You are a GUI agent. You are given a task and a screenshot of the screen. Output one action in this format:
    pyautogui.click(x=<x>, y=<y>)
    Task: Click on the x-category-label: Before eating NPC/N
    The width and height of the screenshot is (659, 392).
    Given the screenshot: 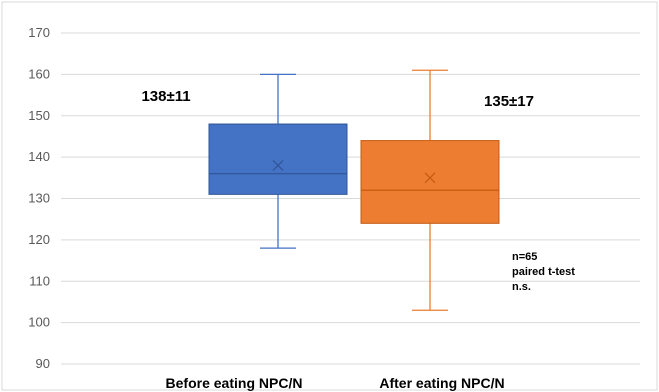 What is the action you would take?
    pyautogui.click(x=234, y=383)
    